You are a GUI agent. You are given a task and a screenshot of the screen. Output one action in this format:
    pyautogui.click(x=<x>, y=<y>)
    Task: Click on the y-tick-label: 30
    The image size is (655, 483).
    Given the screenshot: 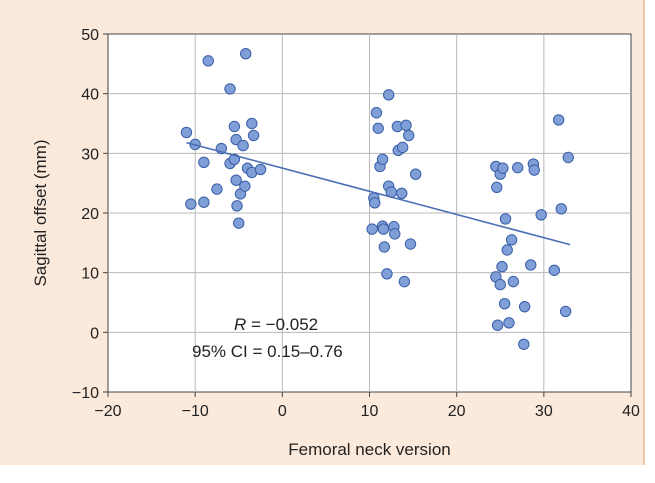 What is the action you would take?
    pyautogui.click(x=90, y=154)
    